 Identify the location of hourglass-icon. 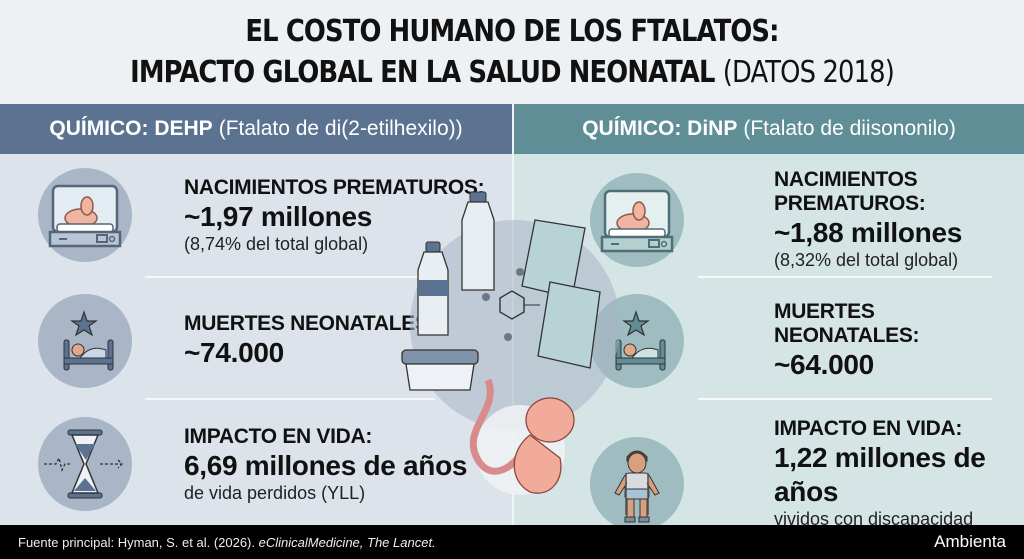
(85, 464).